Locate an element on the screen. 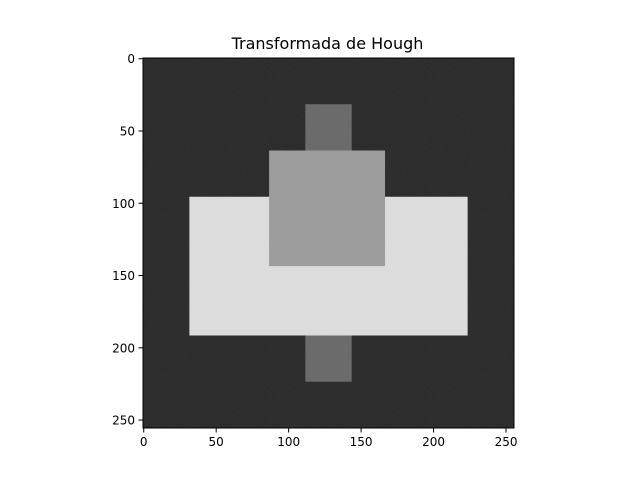  x-tick-label: 200 is located at coordinates (433, 442).